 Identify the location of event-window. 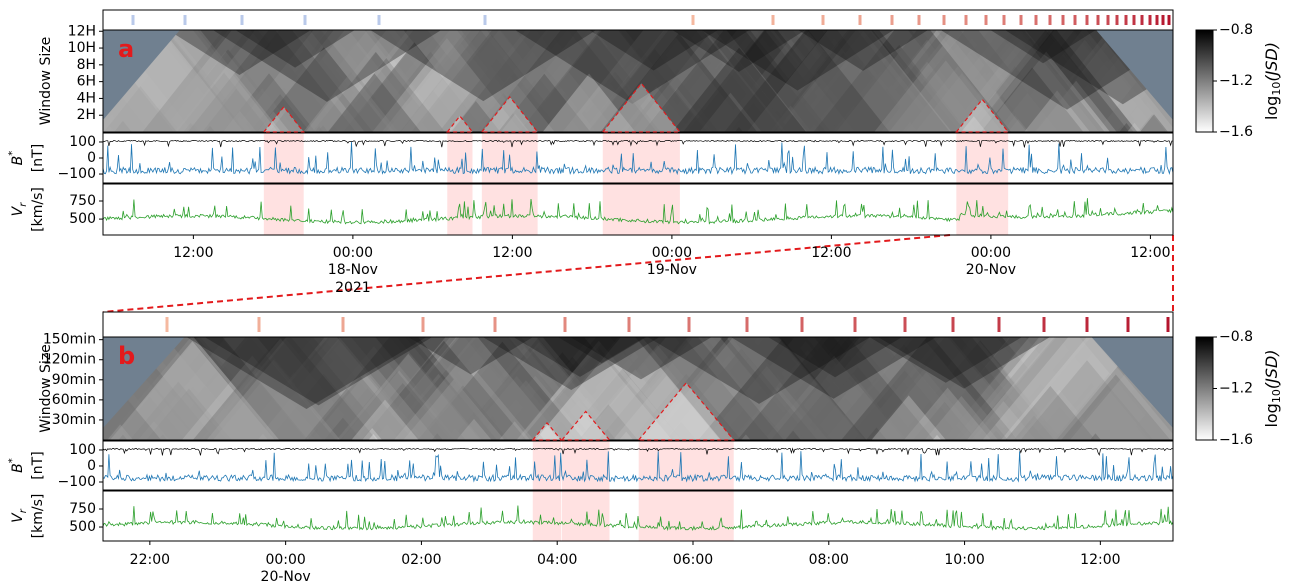
(641, 107).